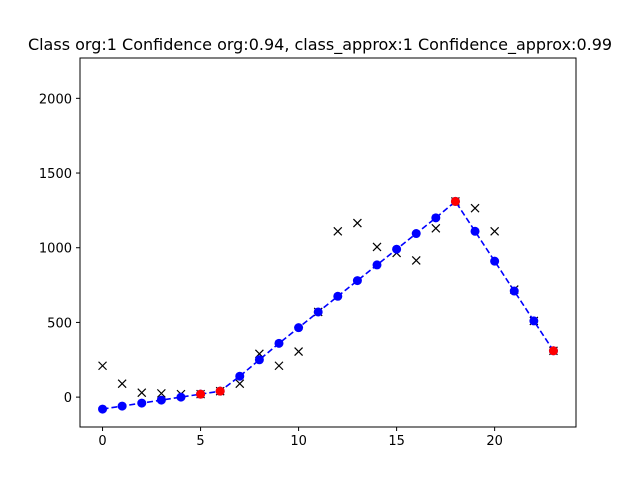 The width and height of the screenshot is (640, 480). What do you see at coordinates (55, 174) in the screenshot?
I see `y-tick-label: 1500` at bounding box center [55, 174].